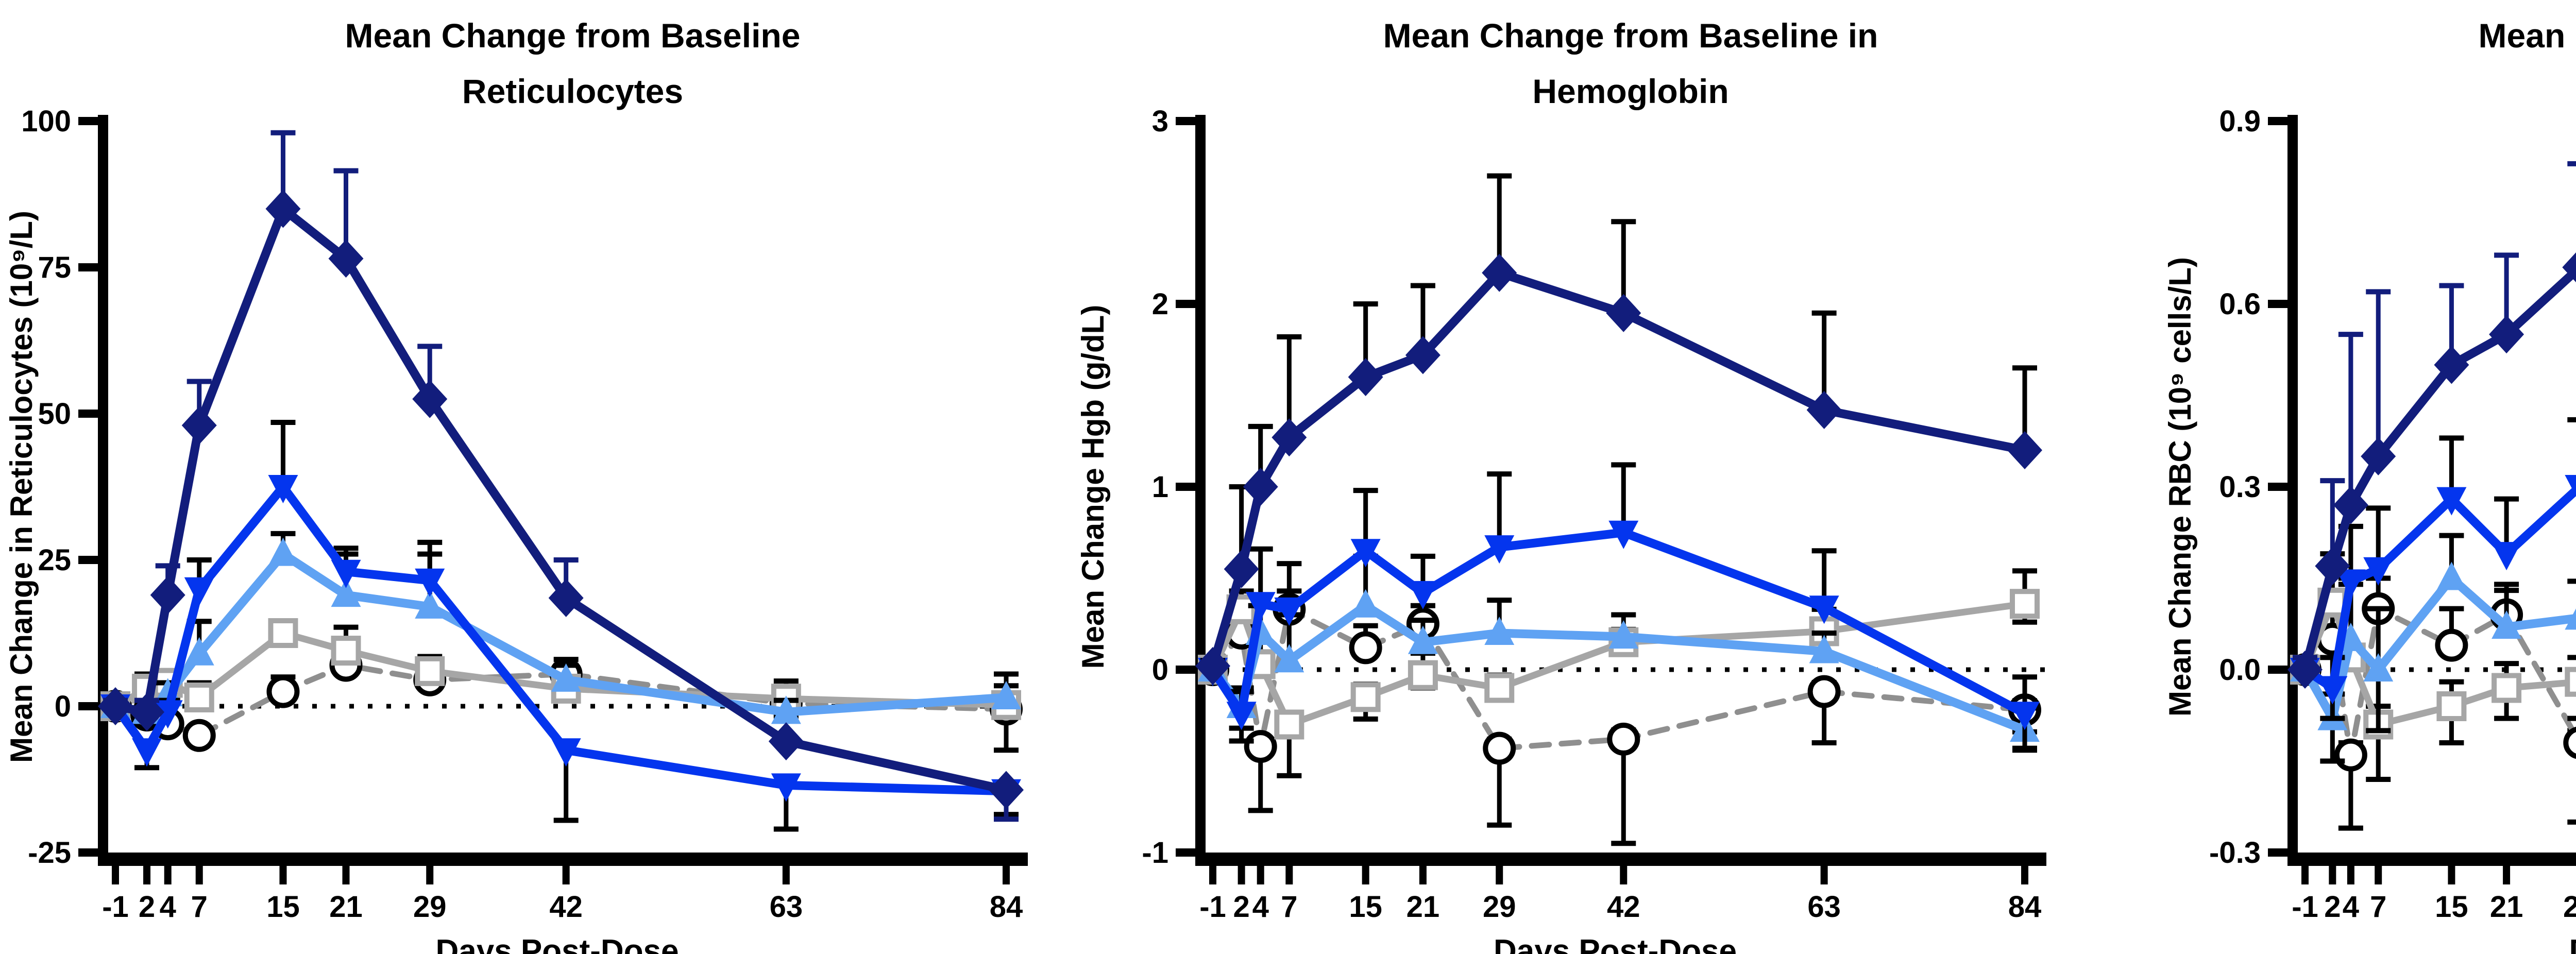 Image resolution: width=2576 pixels, height=954 pixels. Describe the element at coordinates (2433, 569) in the screenshot. I see `series-1.5-mg-kg` at that location.